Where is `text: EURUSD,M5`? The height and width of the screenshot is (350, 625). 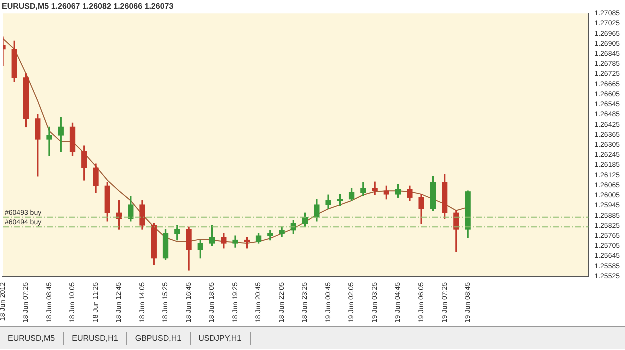
text: EURUSD,M5 is located at coordinates (32, 338).